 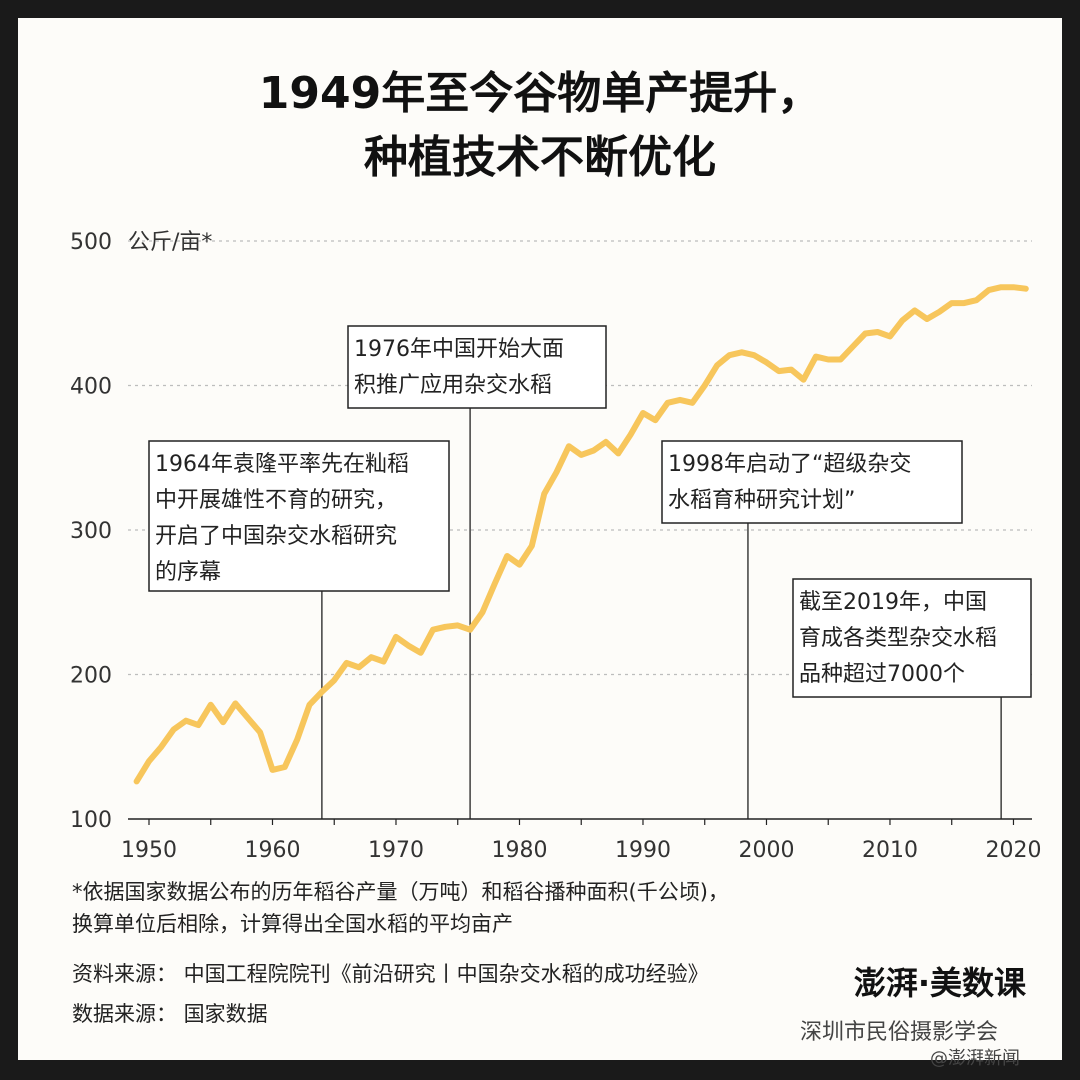 What do you see at coordinates (396, 850) in the screenshot?
I see `x-tick-label: 1970` at bounding box center [396, 850].